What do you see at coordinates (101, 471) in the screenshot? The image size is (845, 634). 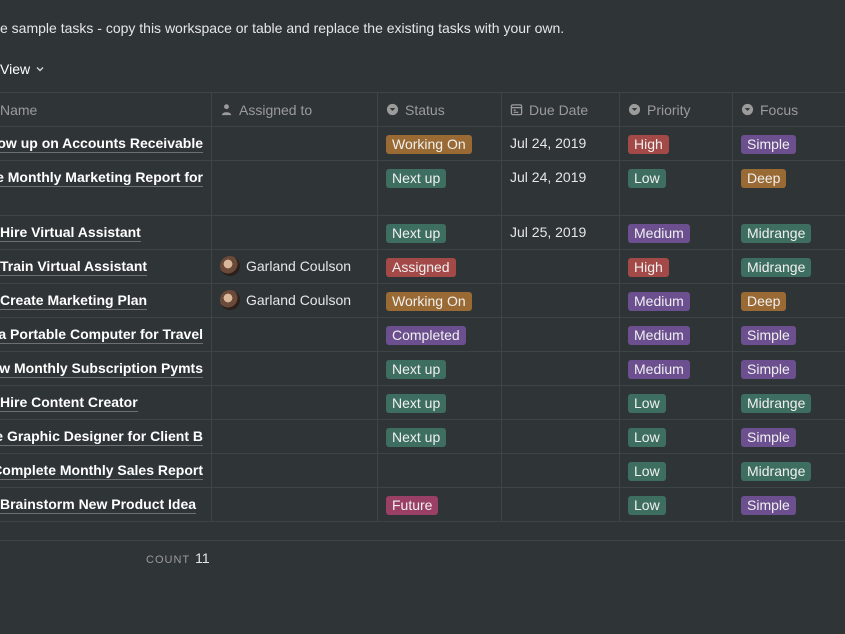 I see `task-name: Complete Monthly Sales Report` at bounding box center [101, 471].